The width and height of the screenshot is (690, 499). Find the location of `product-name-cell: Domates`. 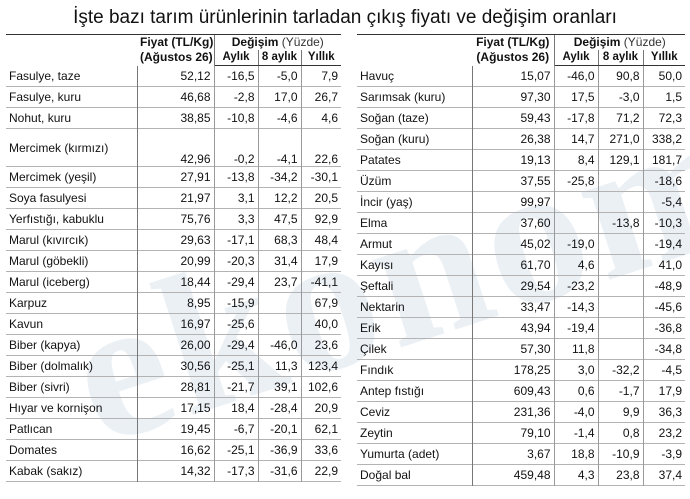

product-name-cell: Domates is located at coordinates (33, 450).